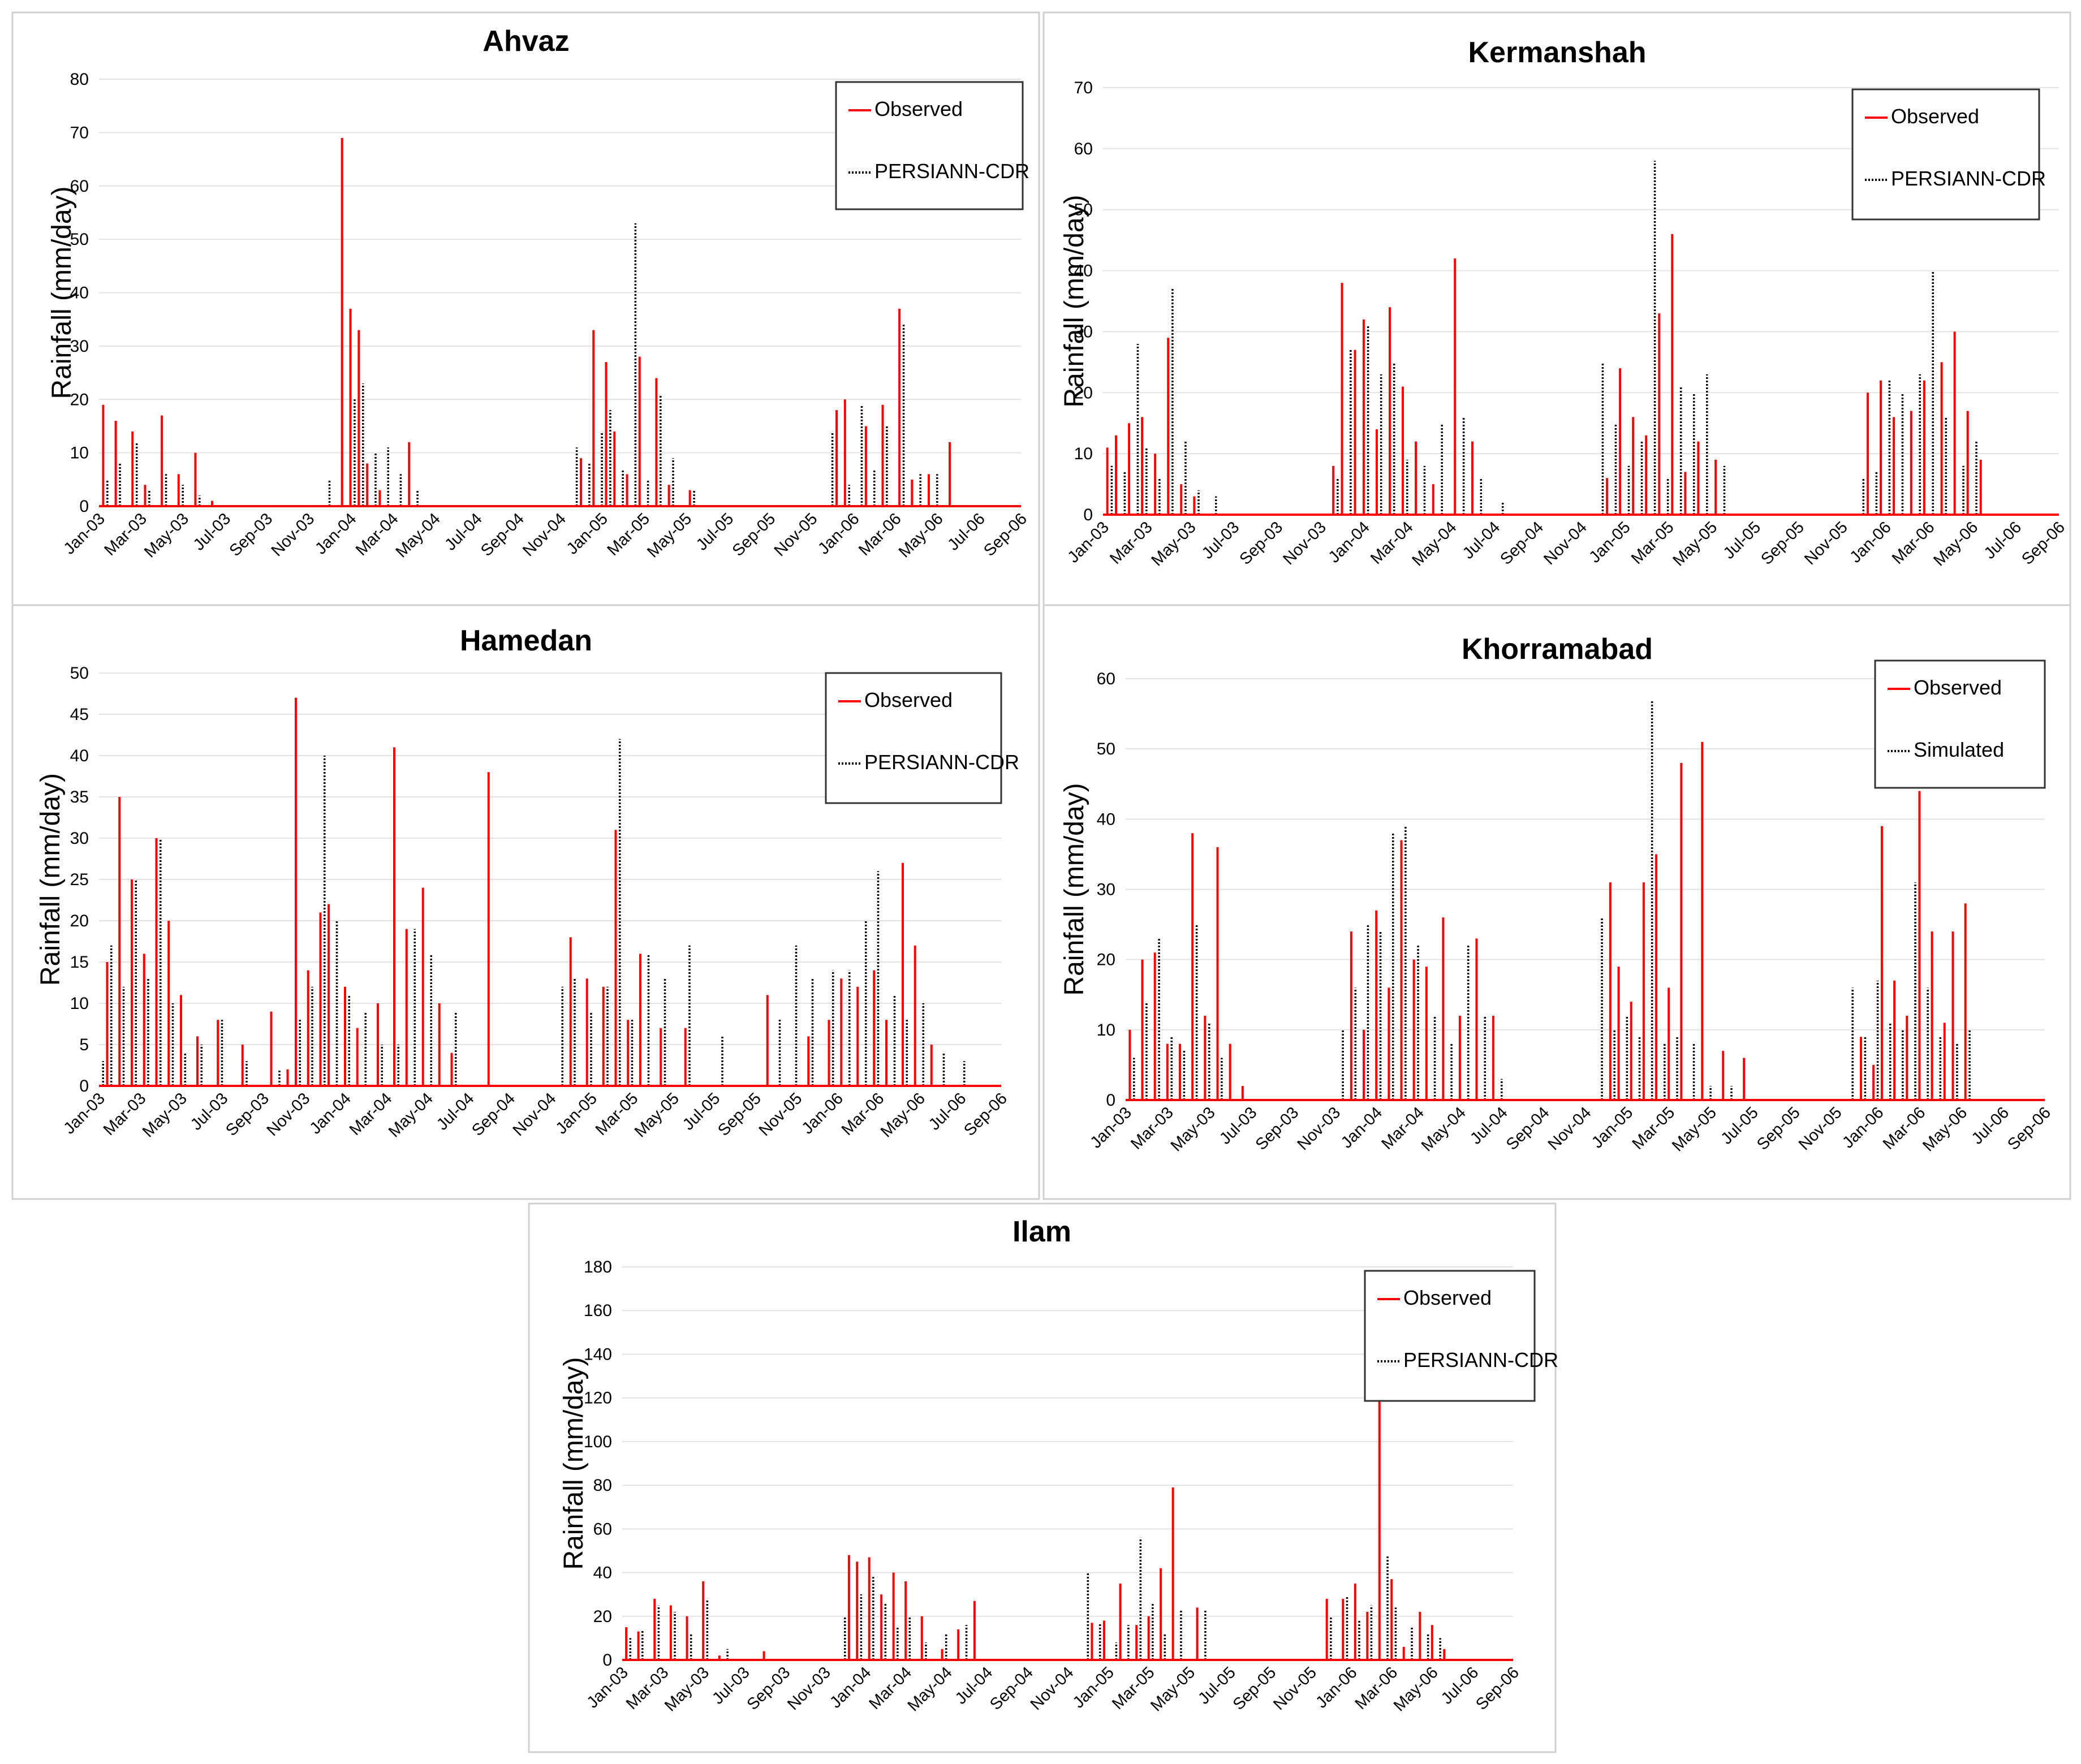 The image size is (2081, 1764). What do you see at coordinates (84, 1045) in the screenshot?
I see `y-tick-label: 5` at bounding box center [84, 1045].